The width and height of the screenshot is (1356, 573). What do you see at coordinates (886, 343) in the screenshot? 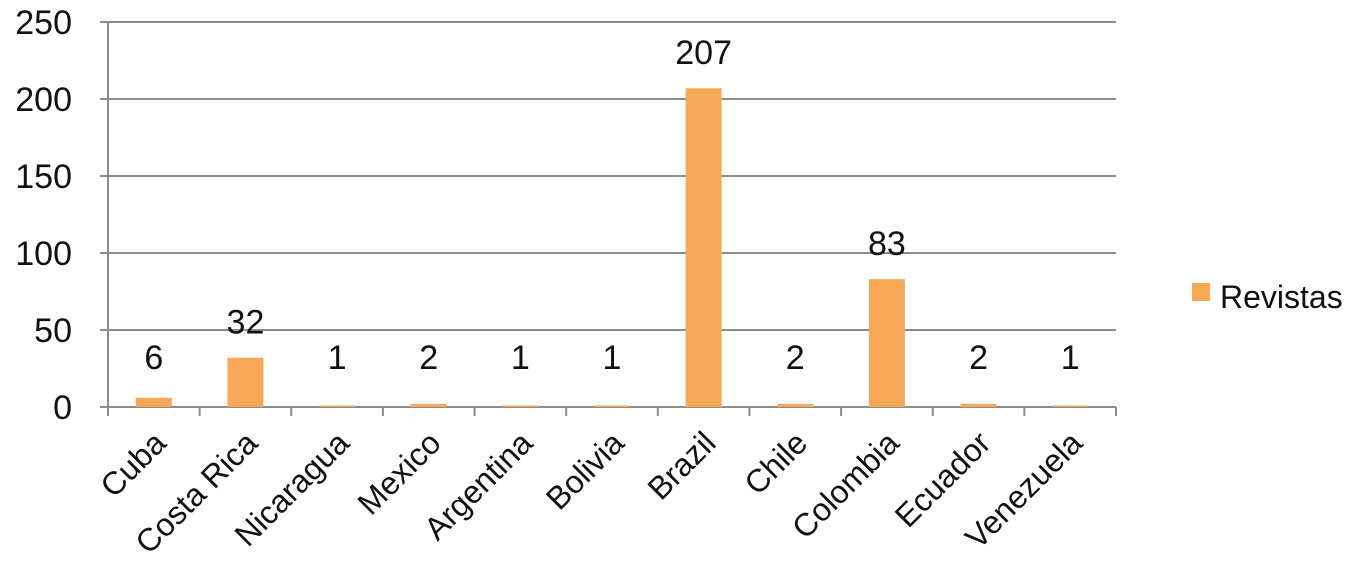
I see `bar-colombia` at bounding box center [886, 343].